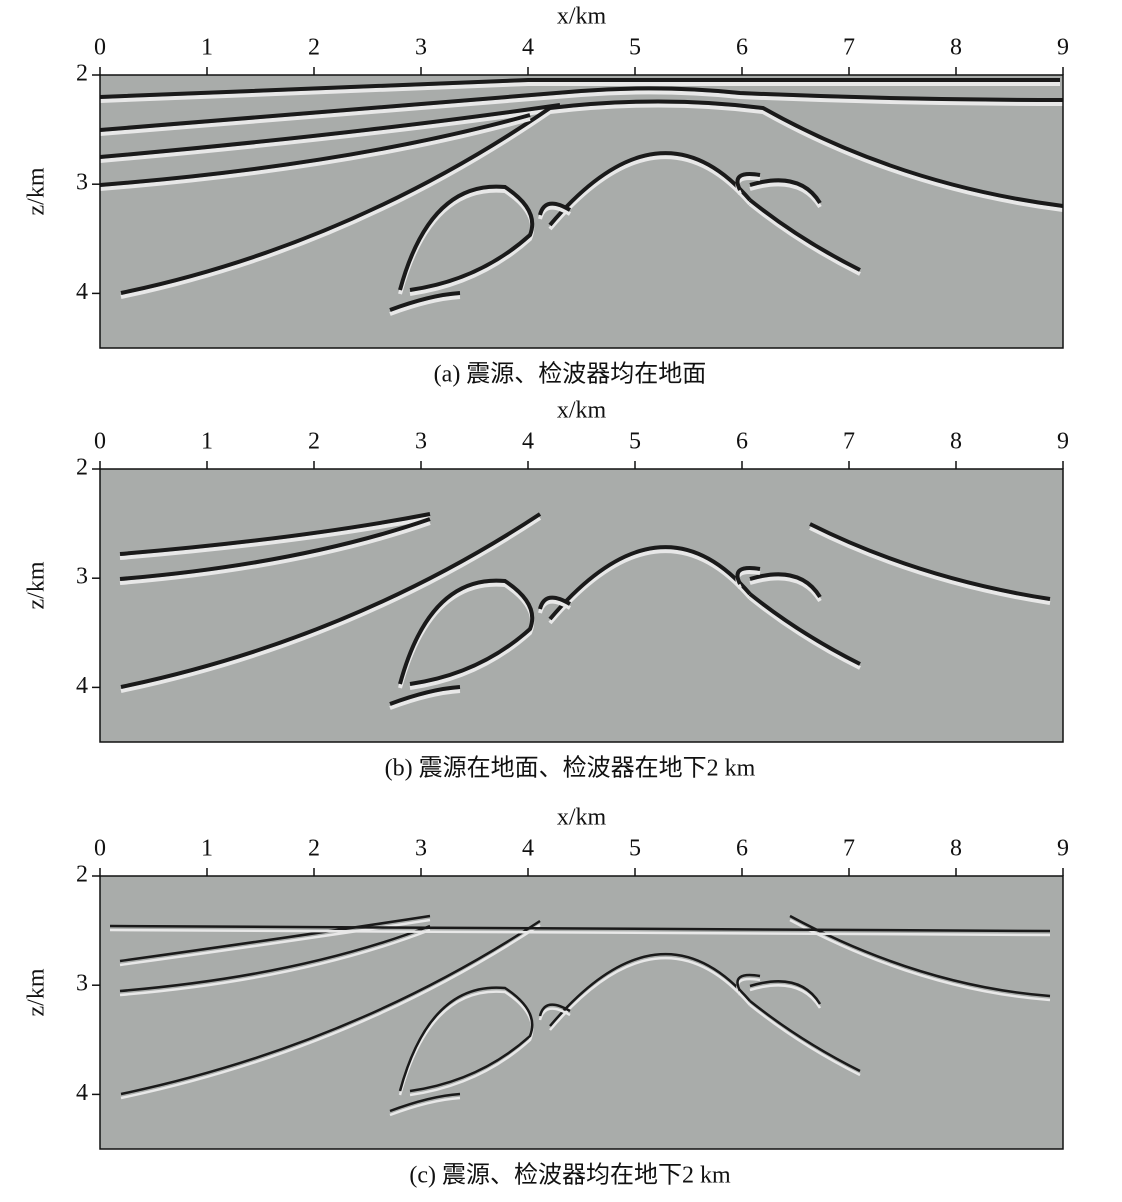  I want to click on caption: (a) 震源、检波器均在地面, so click(570, 374).